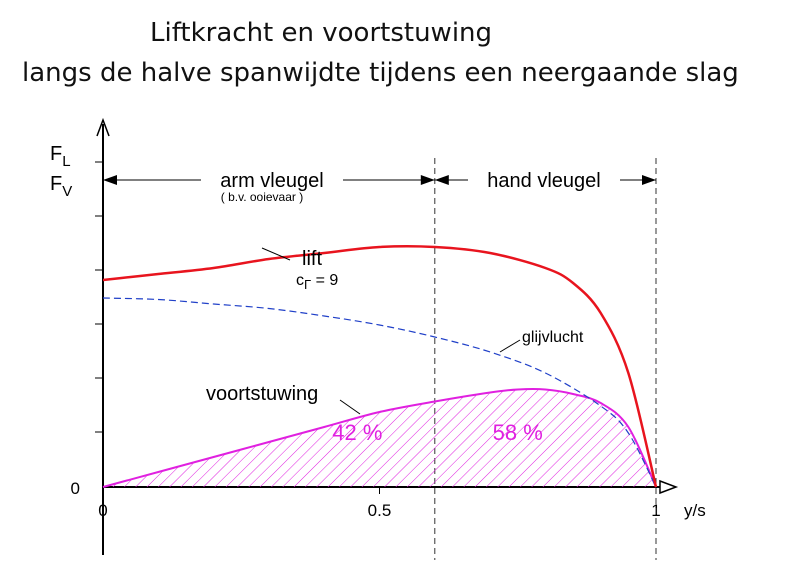 The image size is (805, 567). What do you see at coordinates (518, 432) in the screenshot?
I see `area-percent-label: 58 %` at bounding box center [518, 432].